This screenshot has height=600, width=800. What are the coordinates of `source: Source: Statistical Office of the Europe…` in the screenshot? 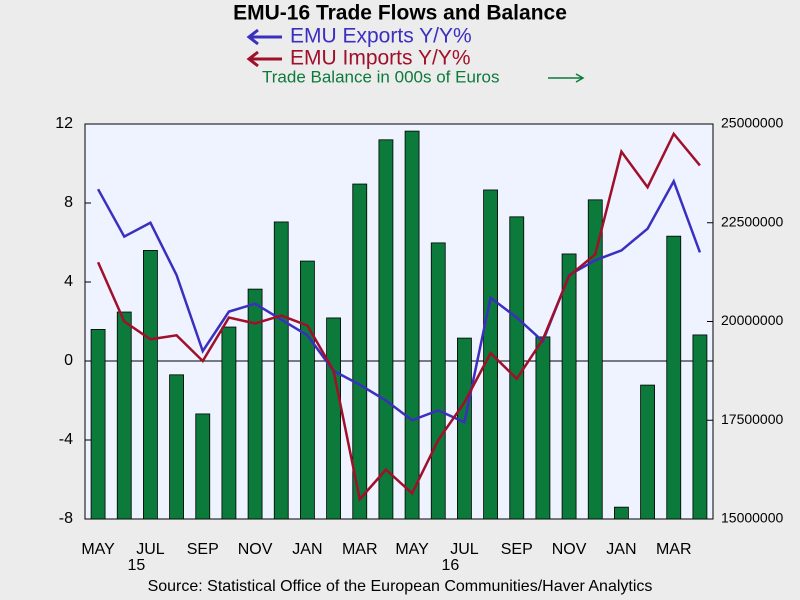 It's located at (400, 586).